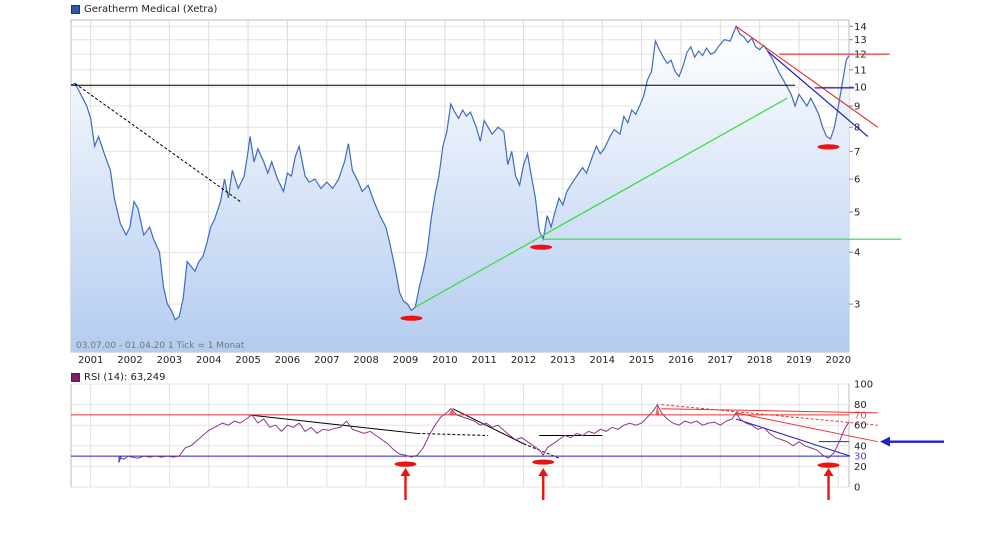 This screenshot has height=560, width=1000. Describe the element at coordinates (857, 180) in the screenshot. I see `price-y-tick-6: 6` at that location.